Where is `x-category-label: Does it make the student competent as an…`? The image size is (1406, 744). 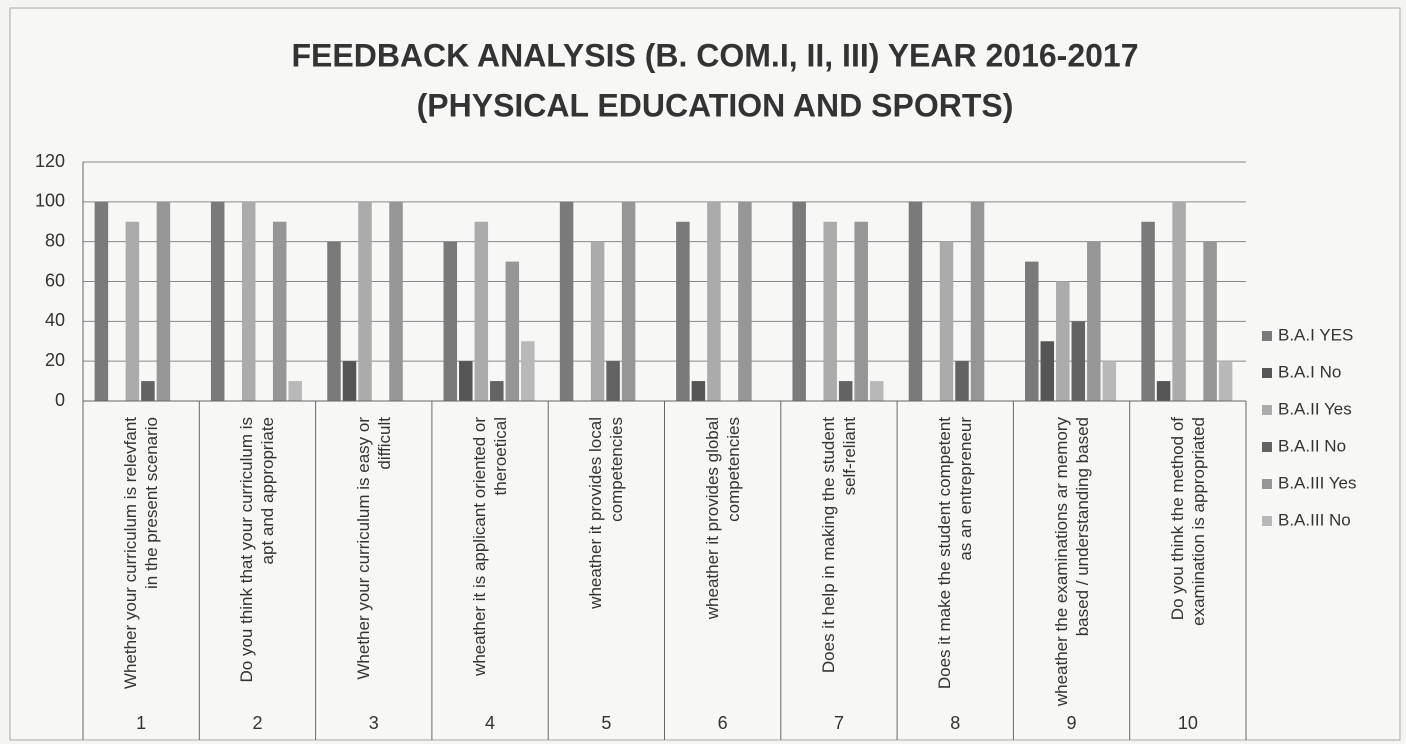
x-category-label: Does it make the student competent as an… is located at coordinates (955, 553).